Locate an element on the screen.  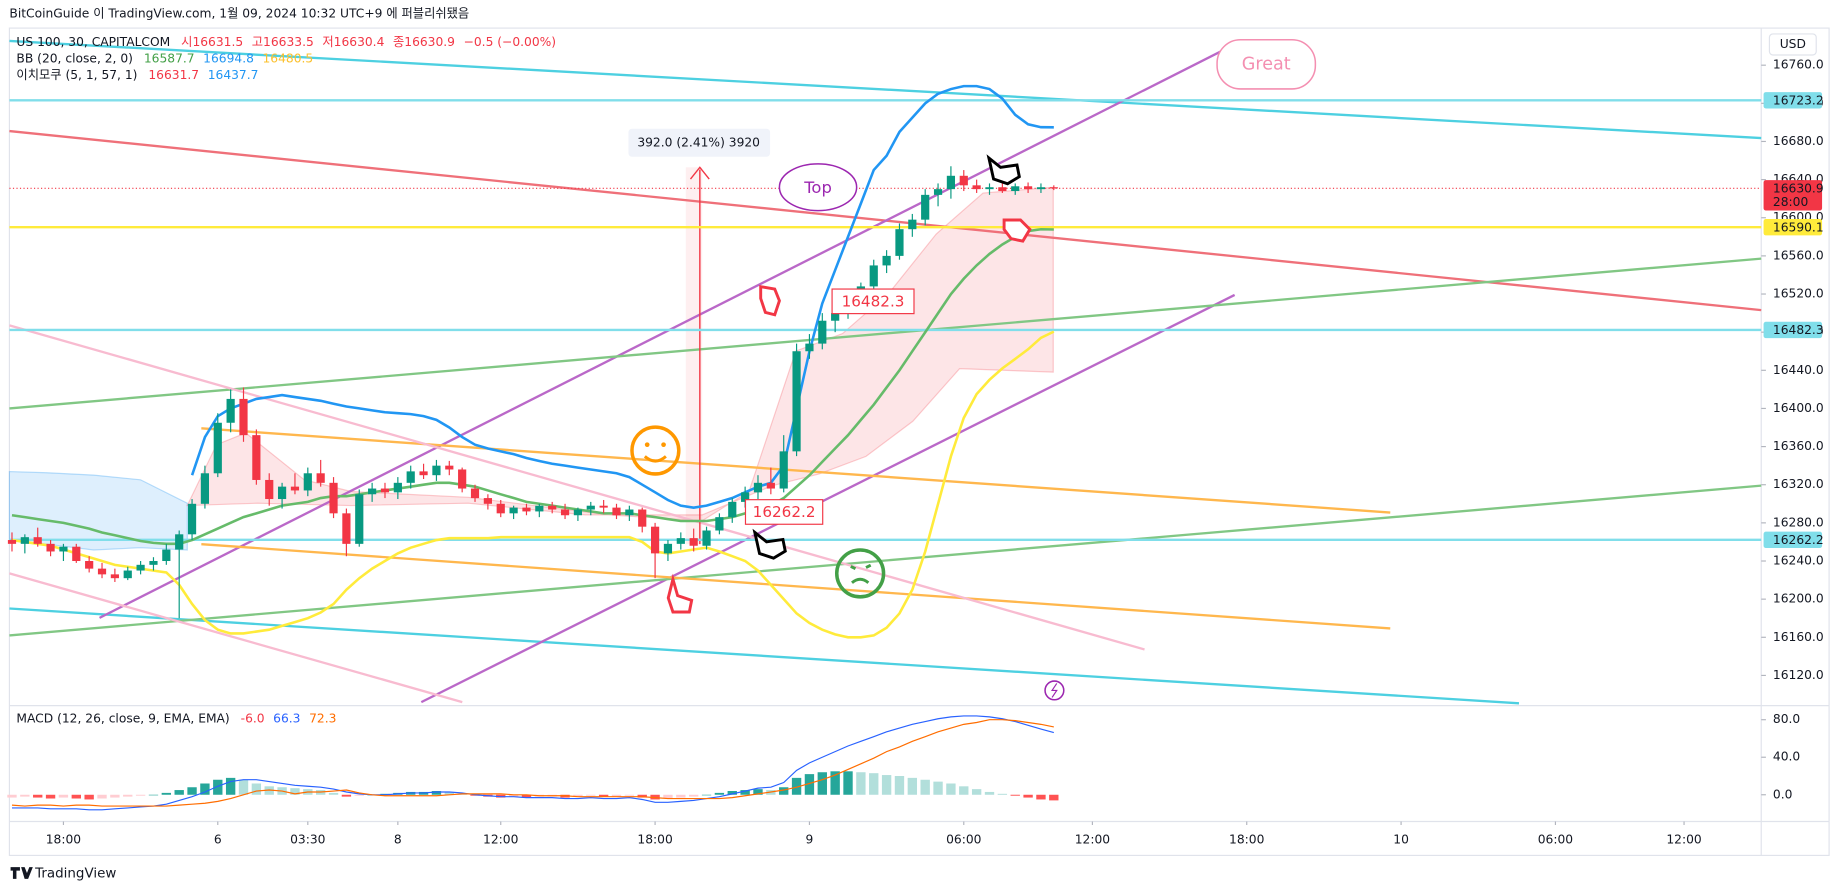
y-tick-label: 16760.0 is located at coordinates (1798, 65).